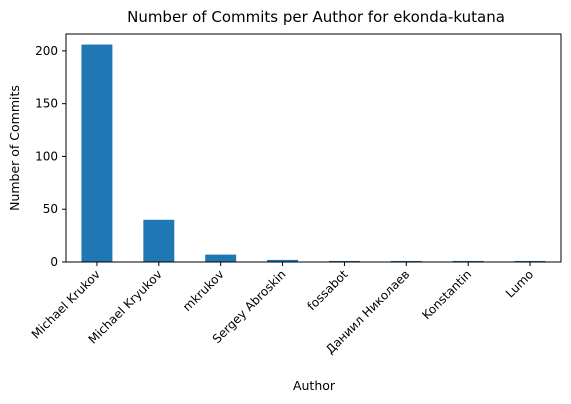 Image resolution: width=571 pixels, height=404 pixels. Describe the element at coordinates (519, 283) in the screenshot. I see `x-tick-label: Lumo` at that location.